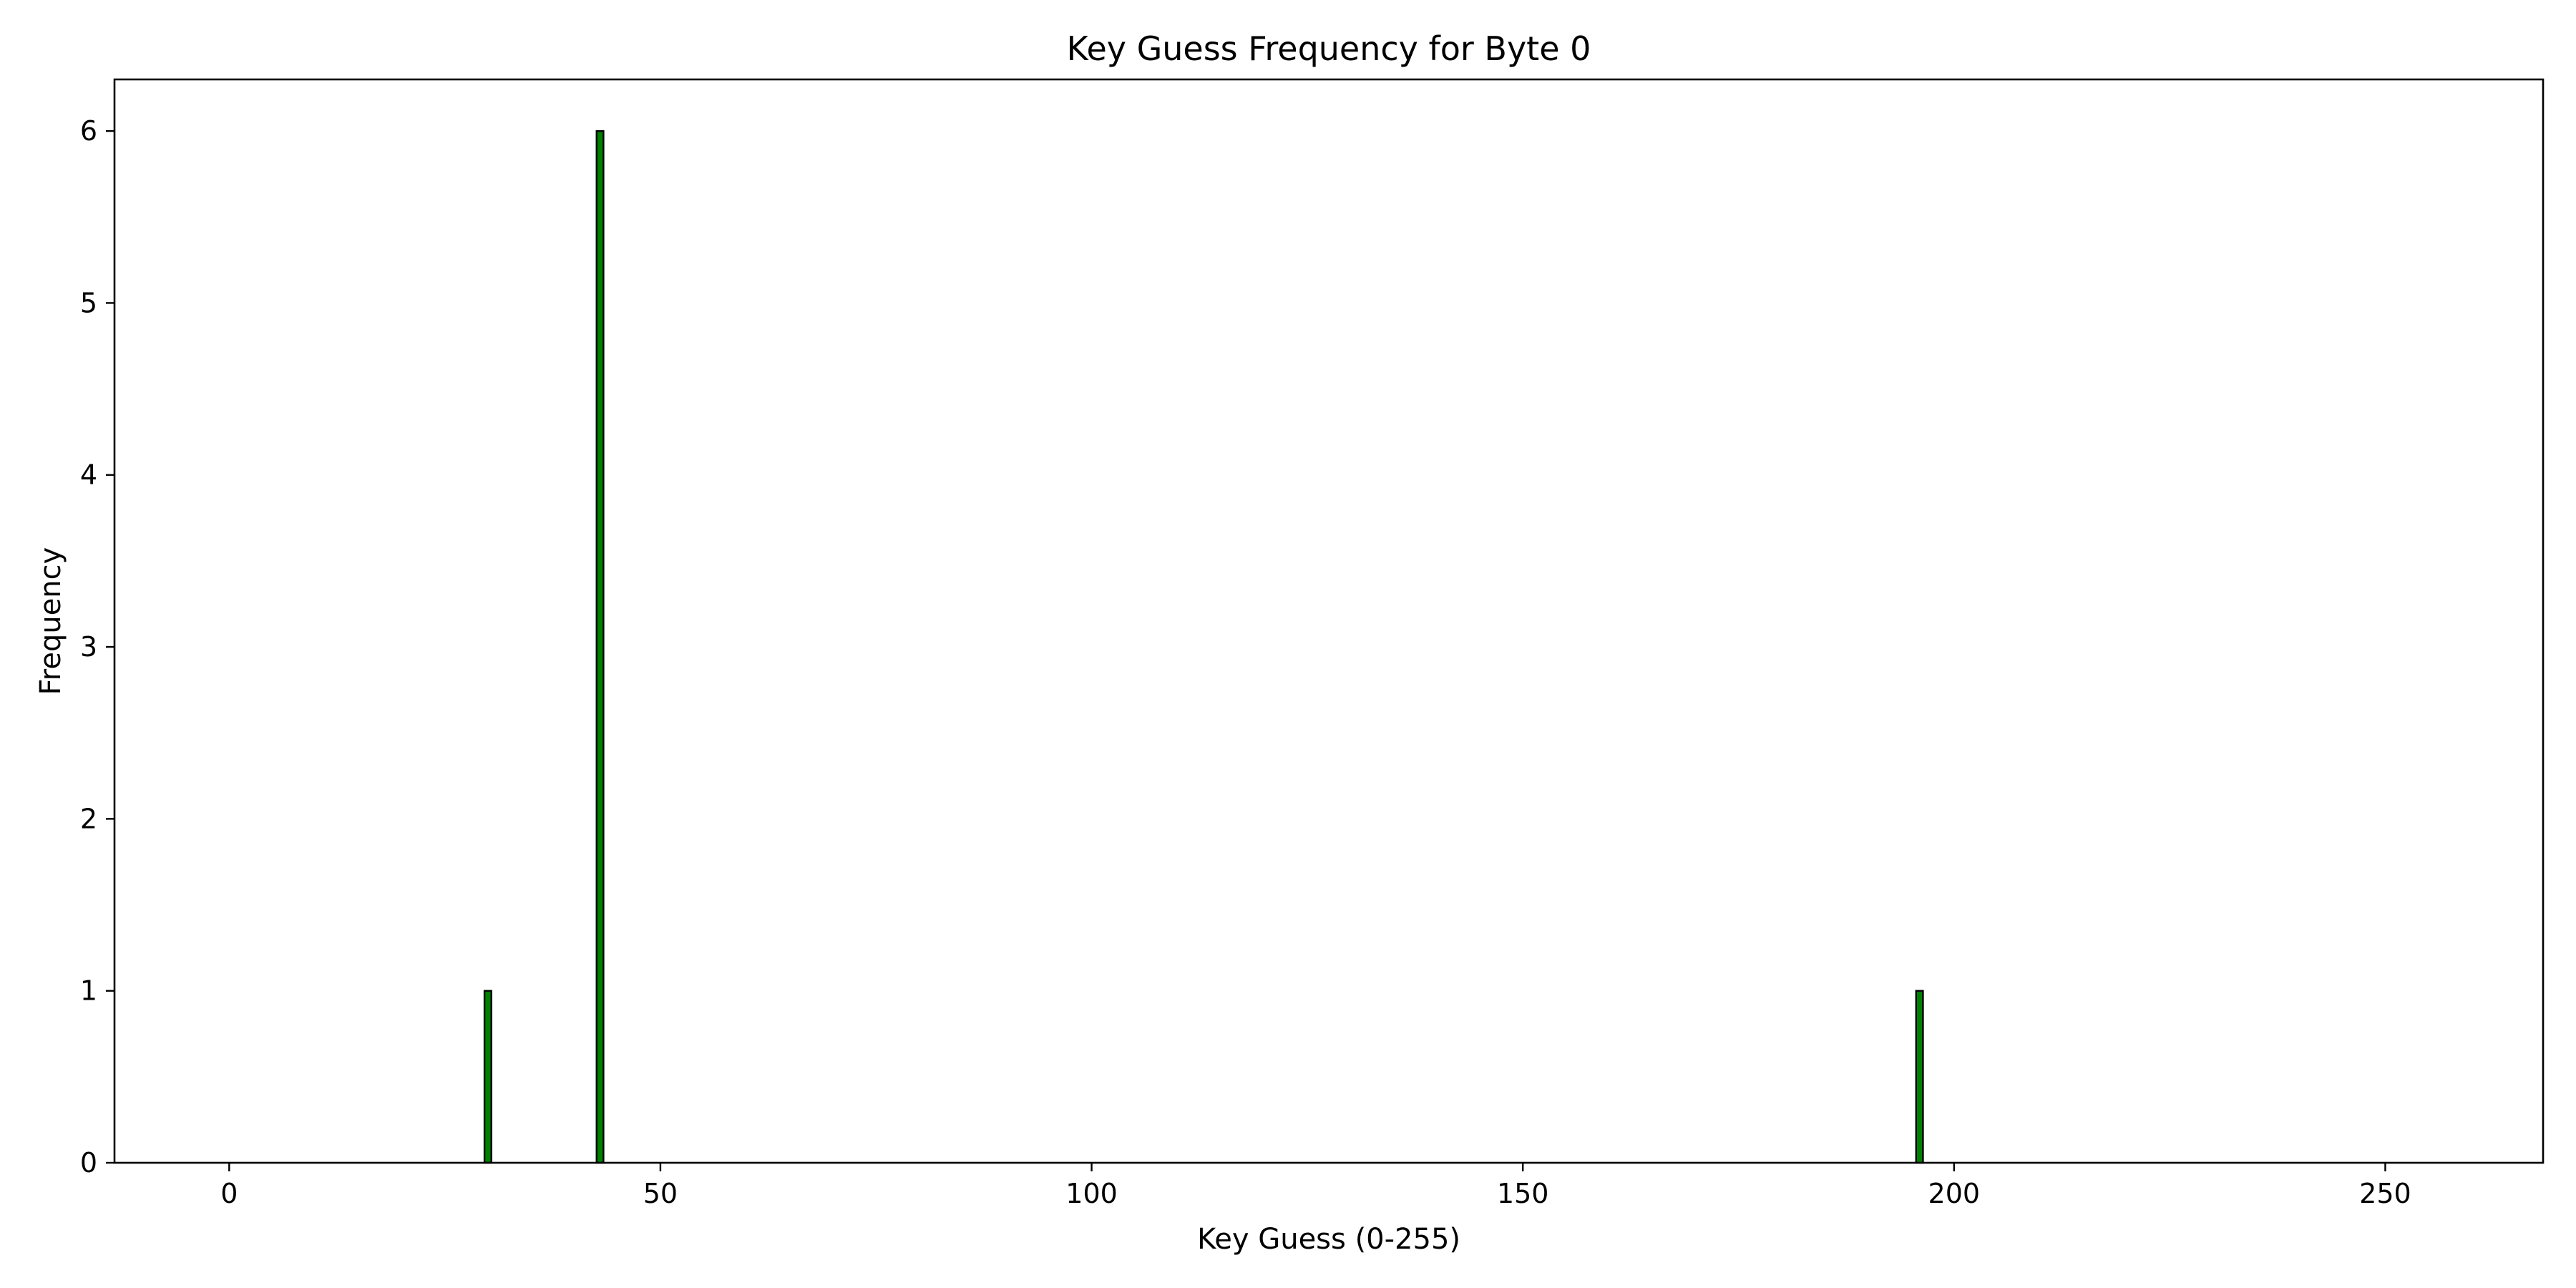  I want to click on x-tick-label: 150, so click(1523, 1193).